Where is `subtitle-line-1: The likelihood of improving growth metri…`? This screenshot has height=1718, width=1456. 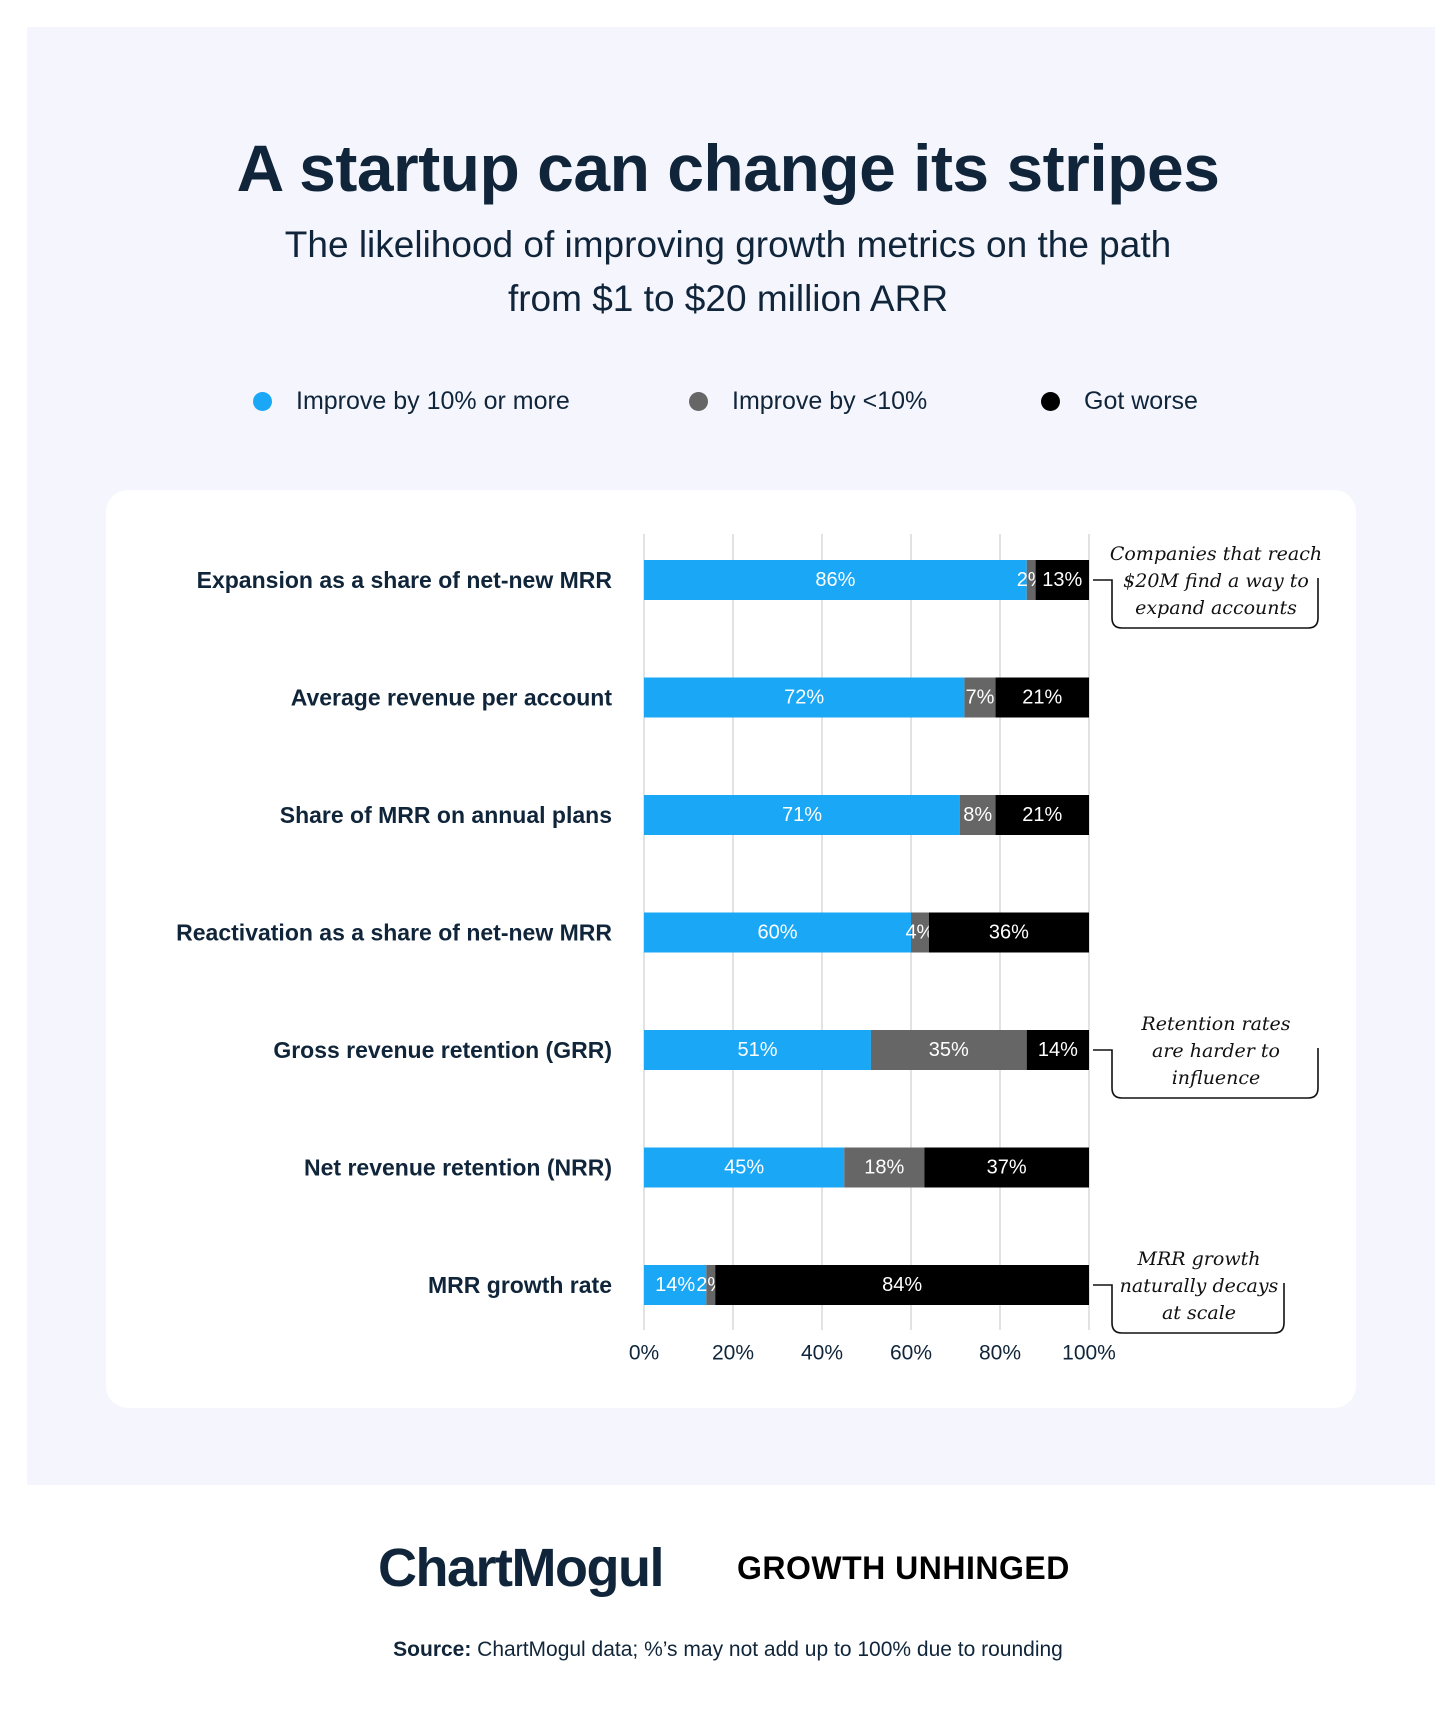
subtitle-line-1: The likelihood of improving growth metri… is located at coordinates (728, 244).